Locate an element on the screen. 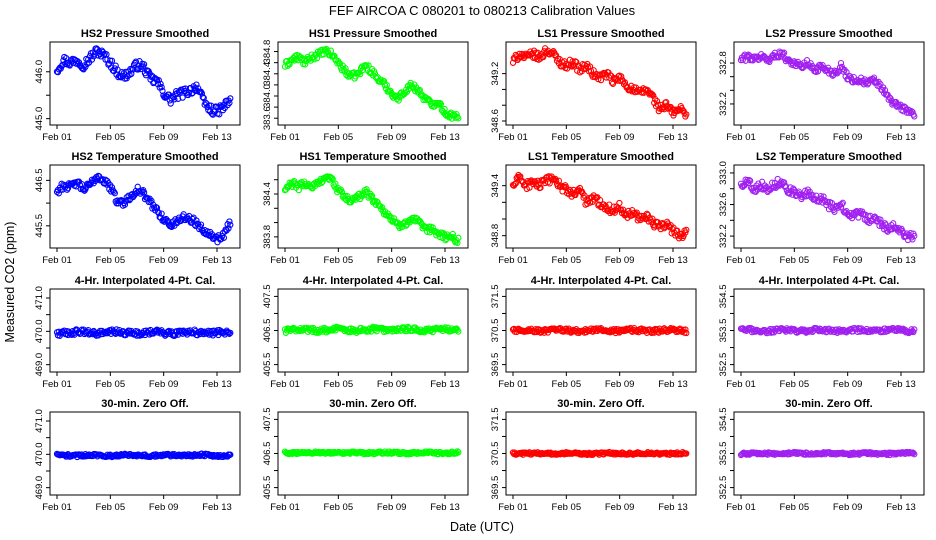 This screenshot has height=540, width=936. y-tick-label: 384.8 is located at coordinates (267, 52).